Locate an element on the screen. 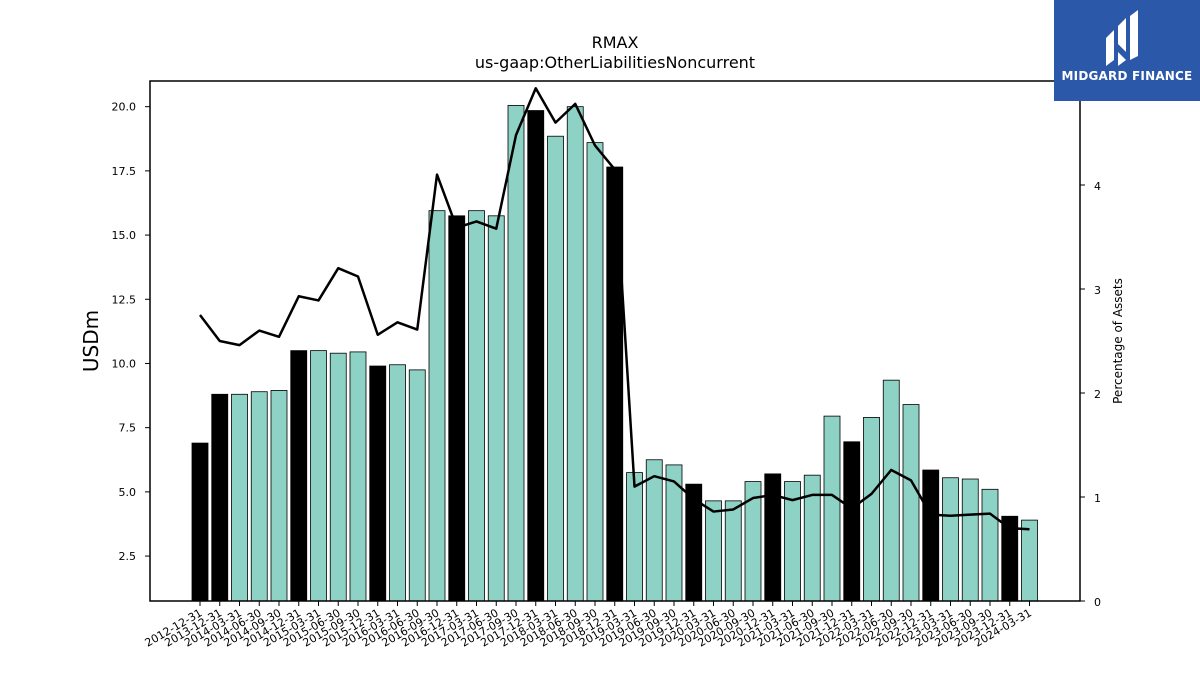  y-tick-label: 7.5 is located at coordinates (128, 428).